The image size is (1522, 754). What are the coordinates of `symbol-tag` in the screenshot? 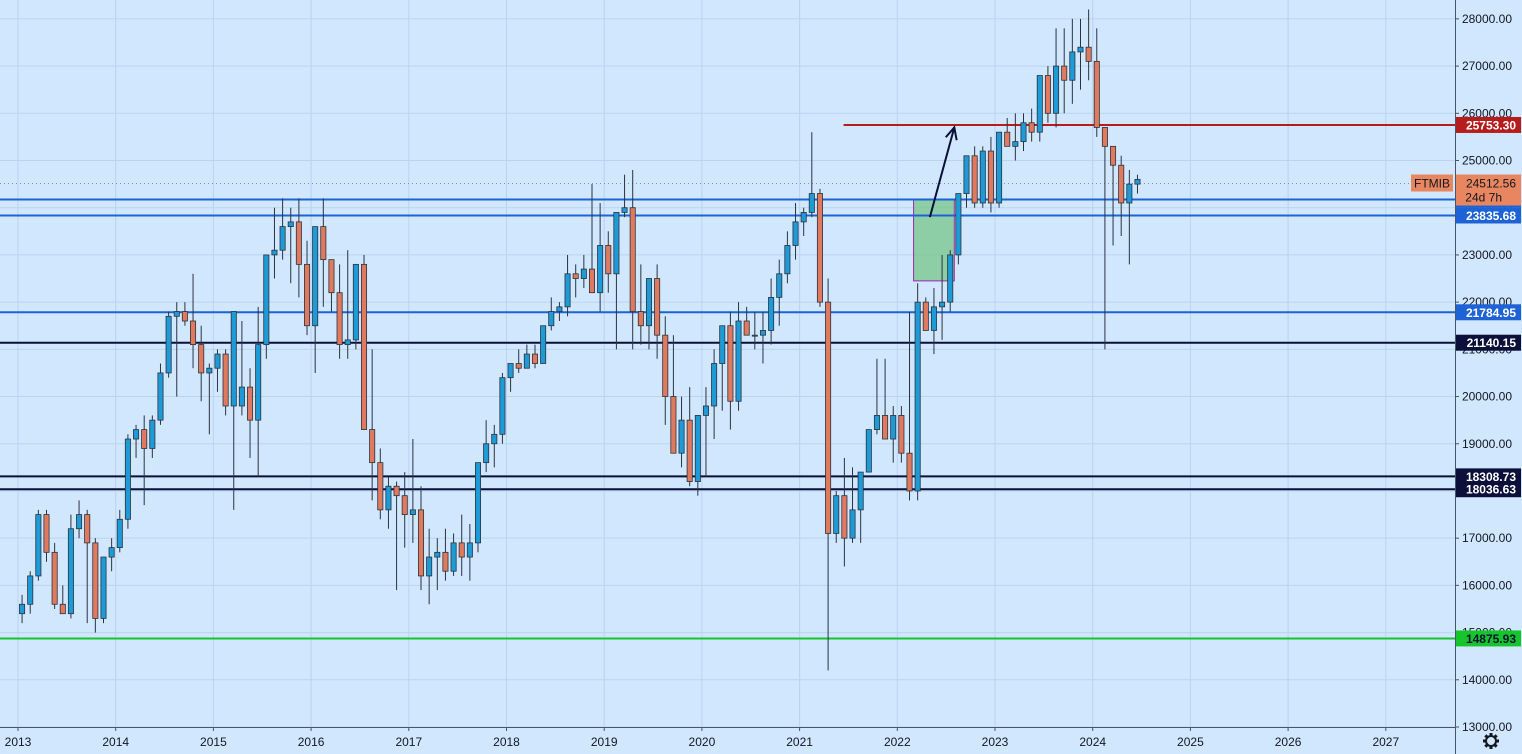 It's located at (1432, 183).